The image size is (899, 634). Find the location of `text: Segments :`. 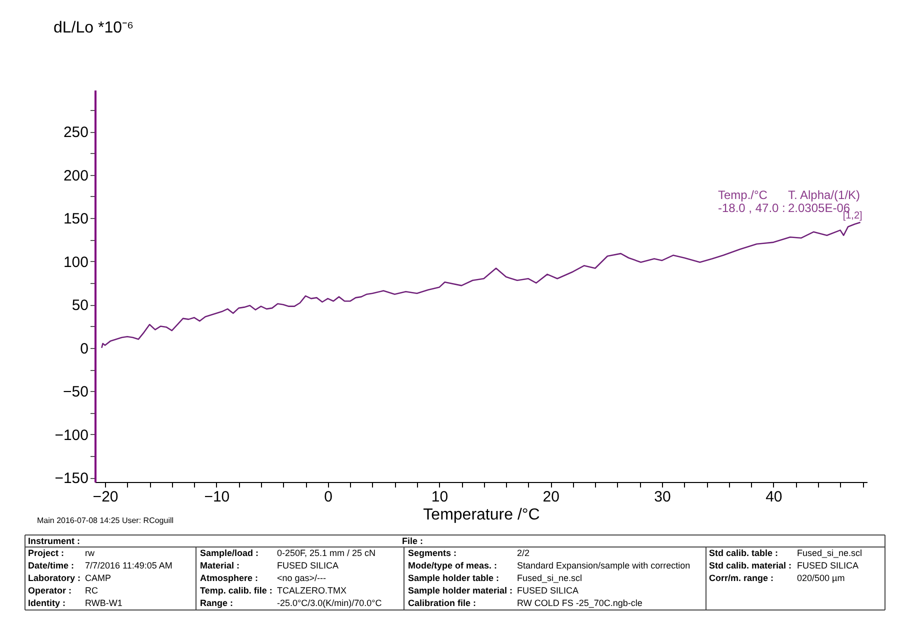

text: Segments : is located at coordinates (432, 553).